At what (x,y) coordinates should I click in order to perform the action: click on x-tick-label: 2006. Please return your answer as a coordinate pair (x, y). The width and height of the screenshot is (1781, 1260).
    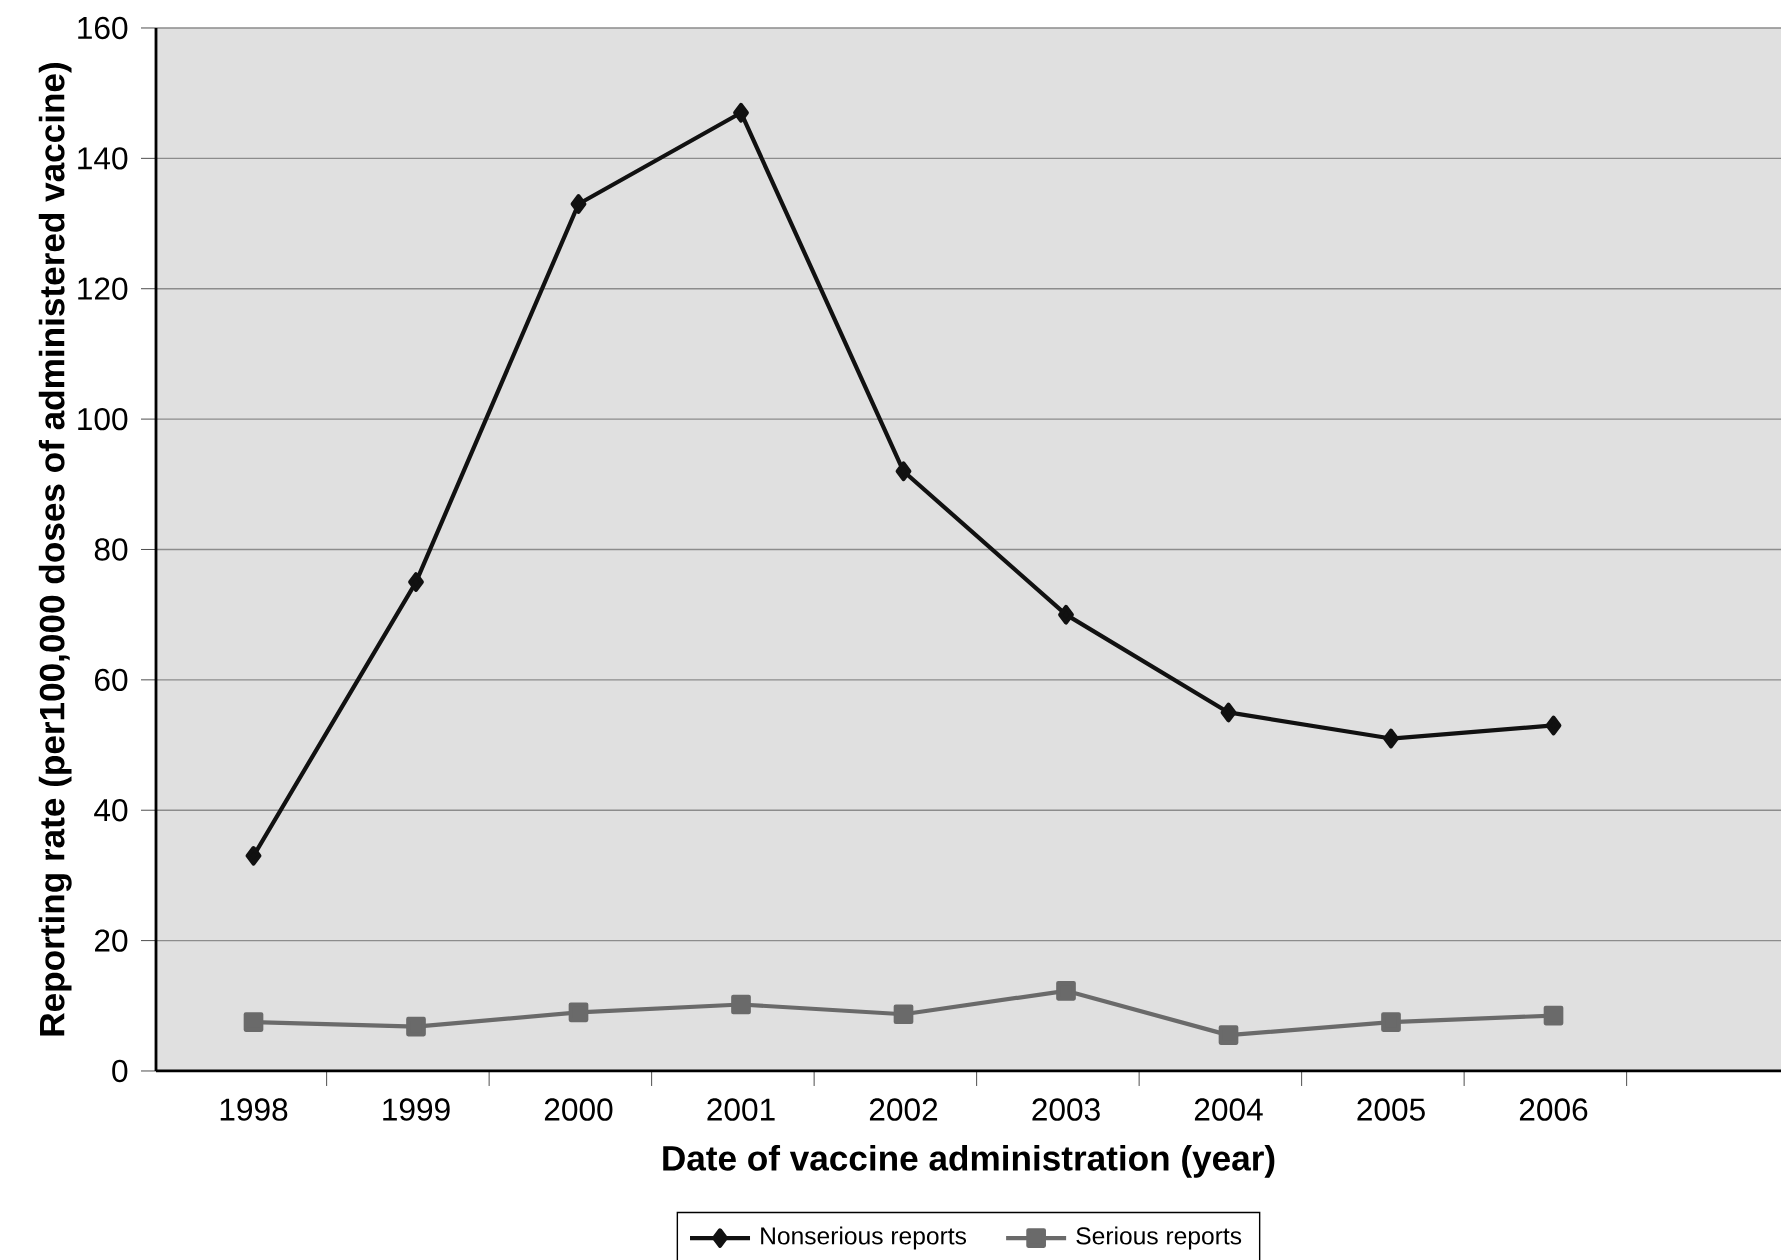
    Looking at the image, I should click on (1553, 1109).